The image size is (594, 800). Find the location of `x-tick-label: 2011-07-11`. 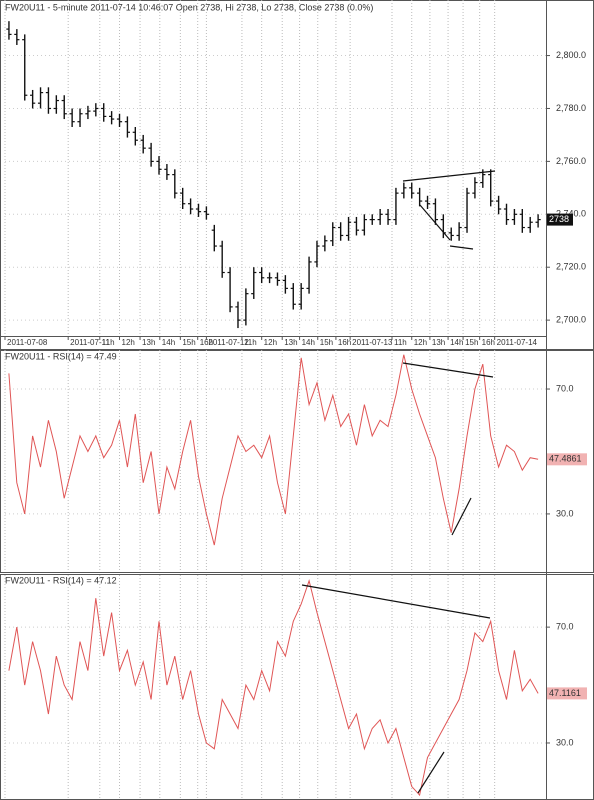

x-tick-label: 2011-07-11 is located at coordinates (90, 342).